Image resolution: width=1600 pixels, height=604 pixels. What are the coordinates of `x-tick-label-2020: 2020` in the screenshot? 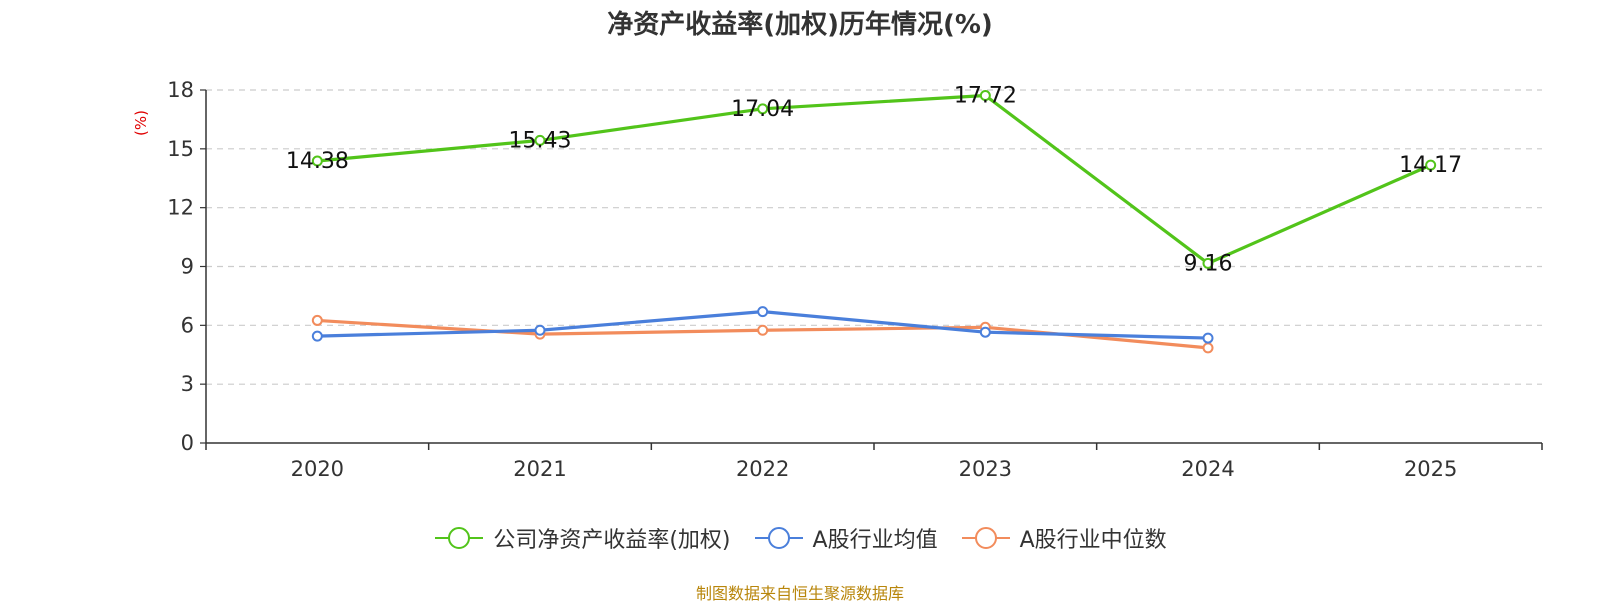 It's located at (317, 469).